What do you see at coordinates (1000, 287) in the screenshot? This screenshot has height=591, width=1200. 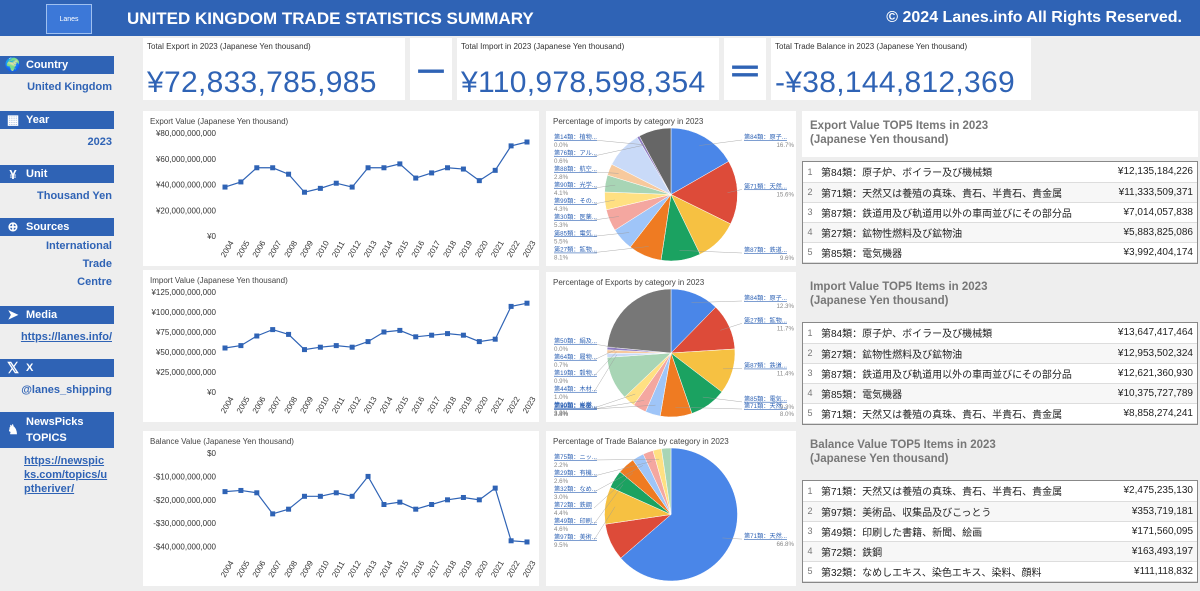 I see `table-title: Import Value TOP5 Items in 2023` at bounding box center [1000, 287].